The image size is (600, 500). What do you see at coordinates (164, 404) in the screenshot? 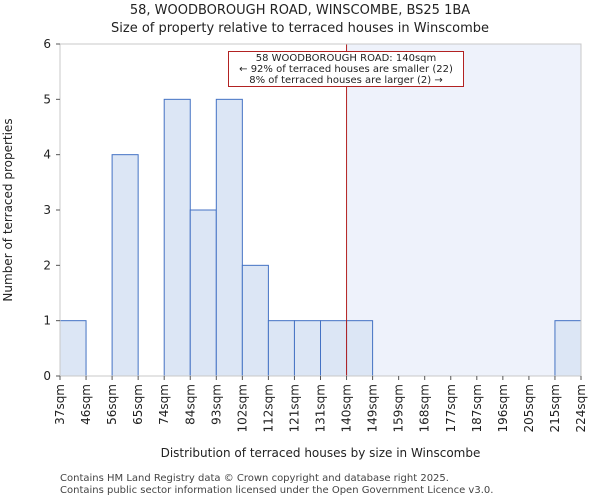
I see `x-tick-label-74sqm: 74sqm` at bounding box center [164, 404].